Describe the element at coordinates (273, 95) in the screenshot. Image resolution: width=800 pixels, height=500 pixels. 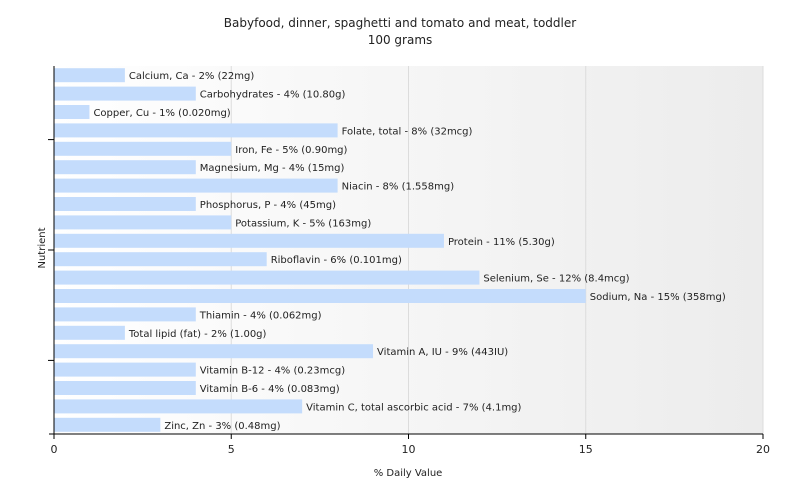
I see `bar-label: Carbohydrates - 4% (10.80g)` at that location.